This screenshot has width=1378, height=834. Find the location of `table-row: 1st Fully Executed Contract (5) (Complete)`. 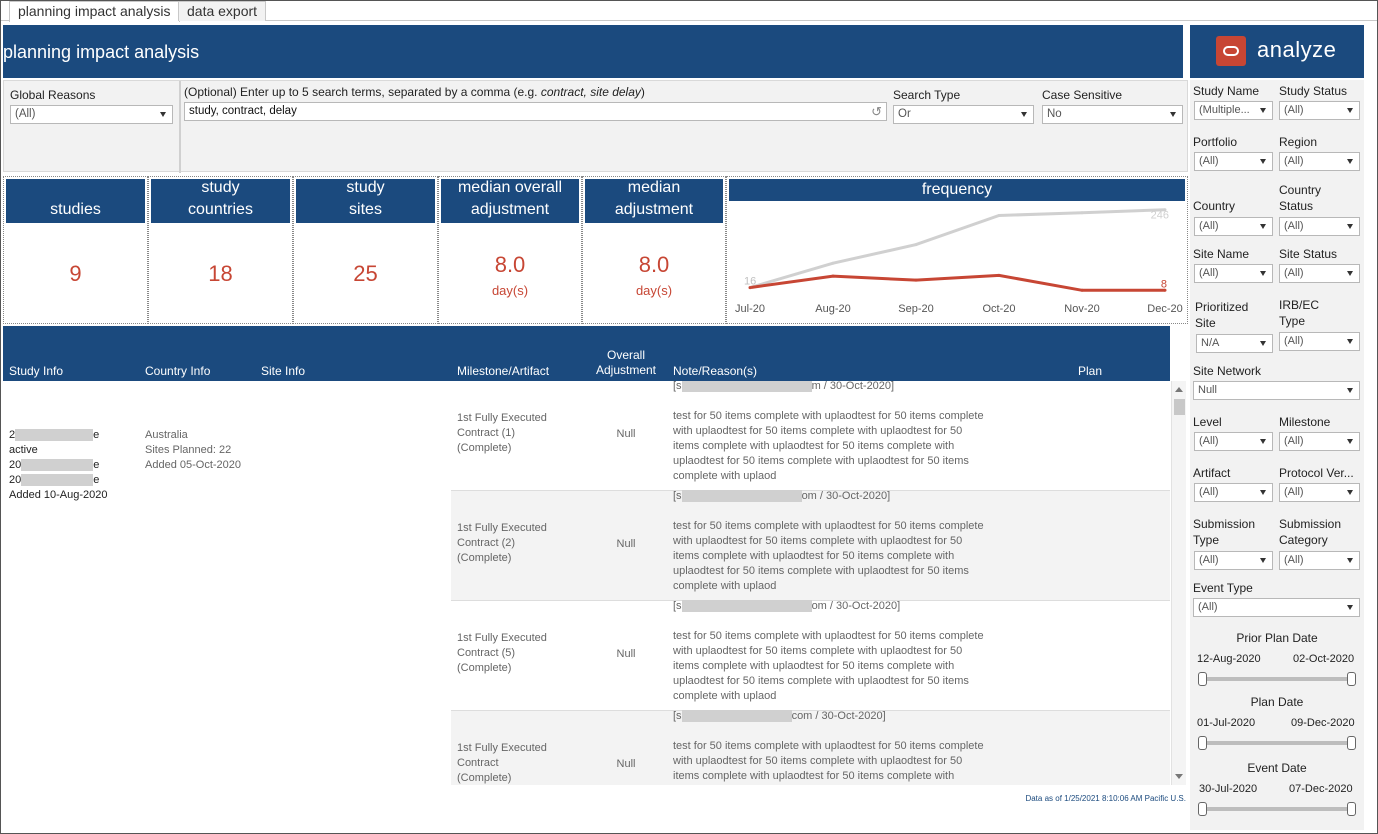

table-row: 1st Fully Executed Contract (5) (Complete) is located at coordinates (502, 653).